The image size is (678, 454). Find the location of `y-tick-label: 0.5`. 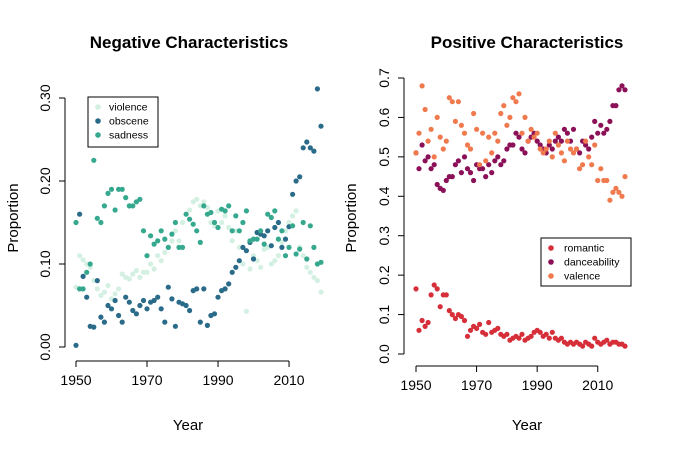

y-tick-label: 0.5 is located at coordinates (384, 157).